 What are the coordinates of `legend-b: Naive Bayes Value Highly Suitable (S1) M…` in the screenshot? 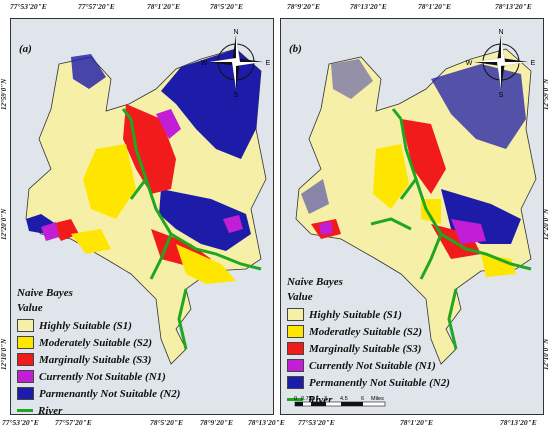 It's located at (368, 342).